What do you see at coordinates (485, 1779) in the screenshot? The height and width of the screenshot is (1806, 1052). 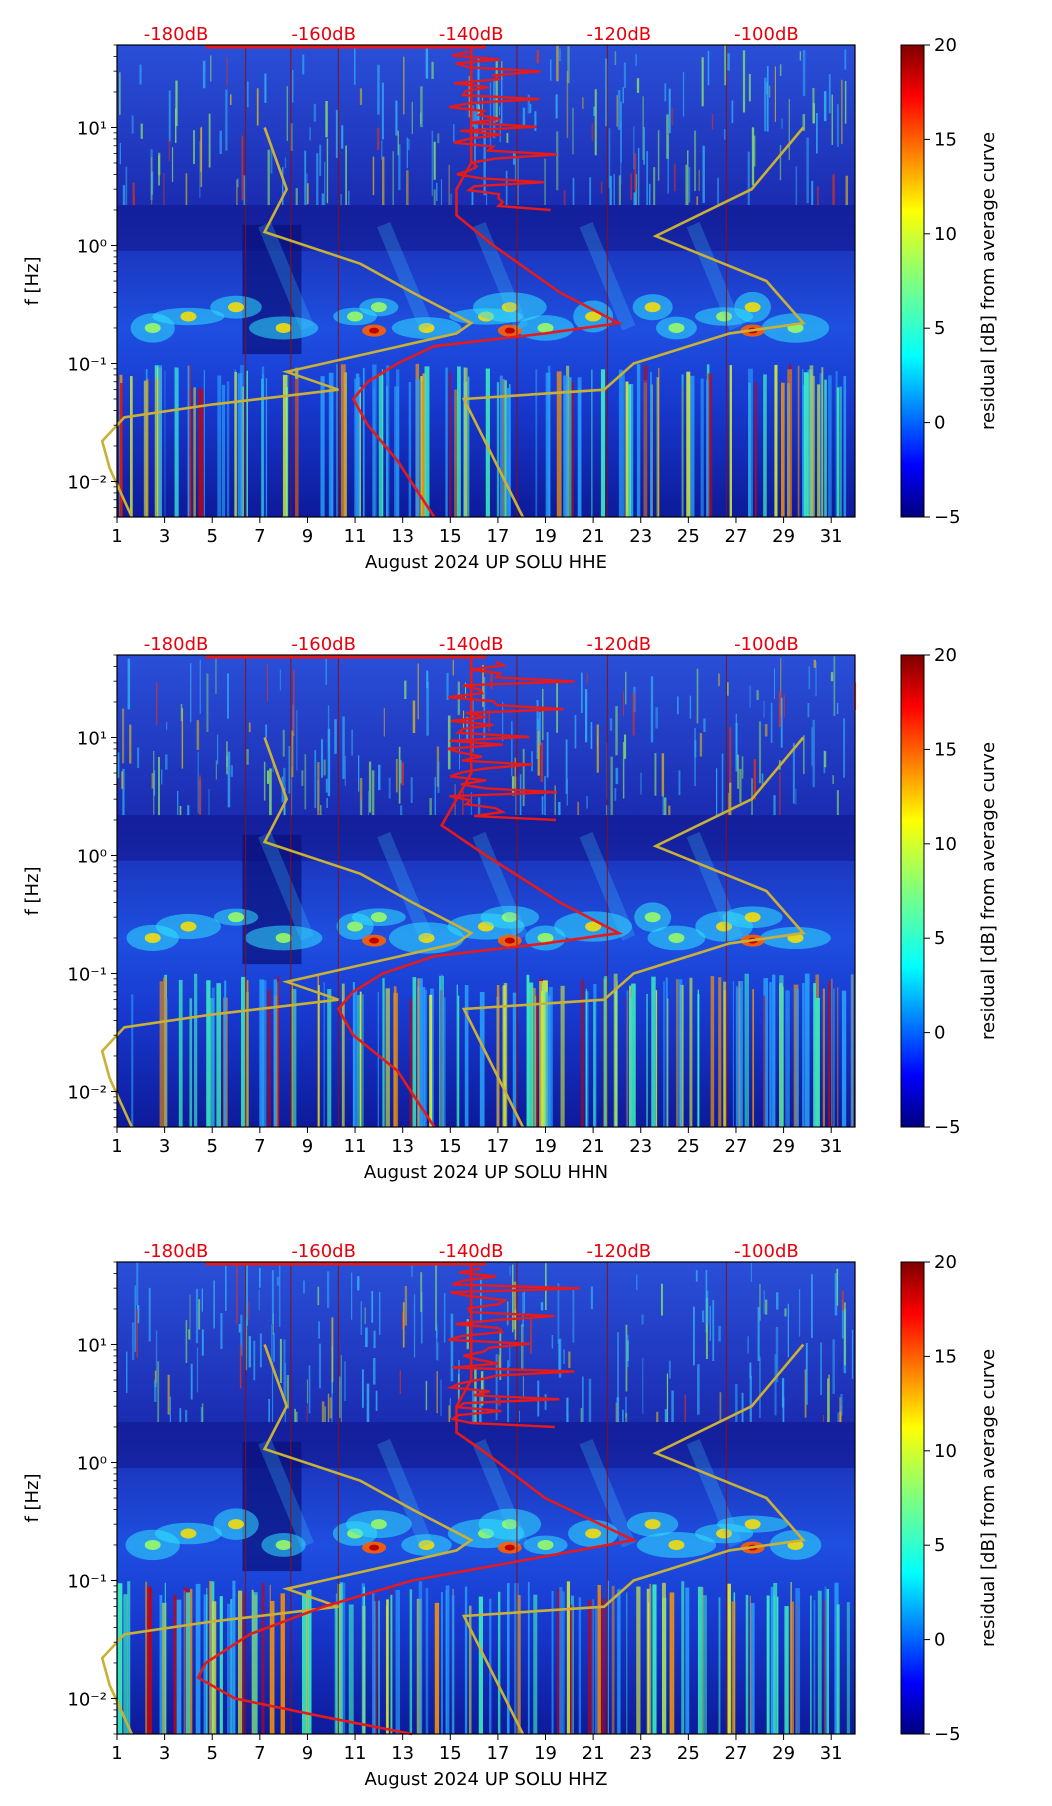 I see `x-axis-label: August 2024 UP SOLU HHZ` at bounding box center [485, 1779].